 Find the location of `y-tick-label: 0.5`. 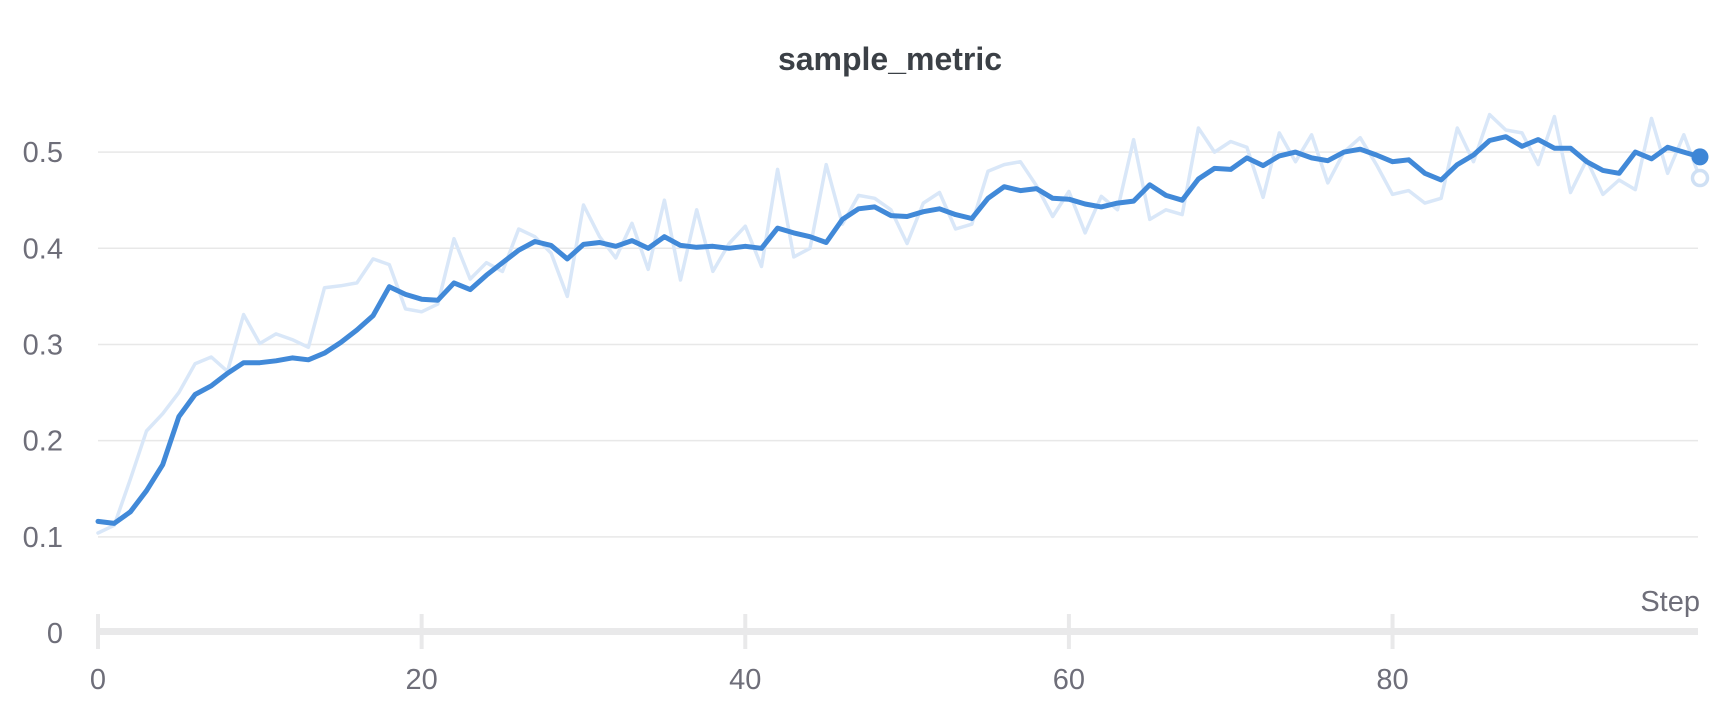

y-tick-label: 0.5 is located at coordinates (43, 153).